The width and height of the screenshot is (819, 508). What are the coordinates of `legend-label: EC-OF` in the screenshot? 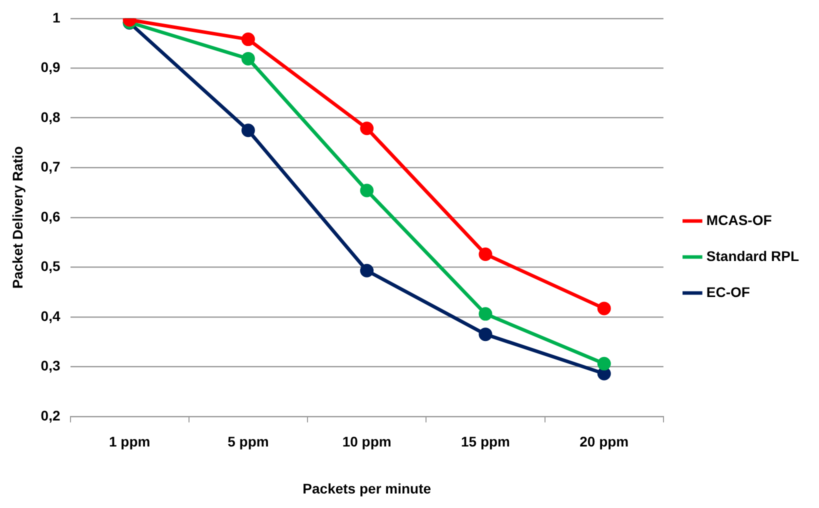 It's located at (728, 292).